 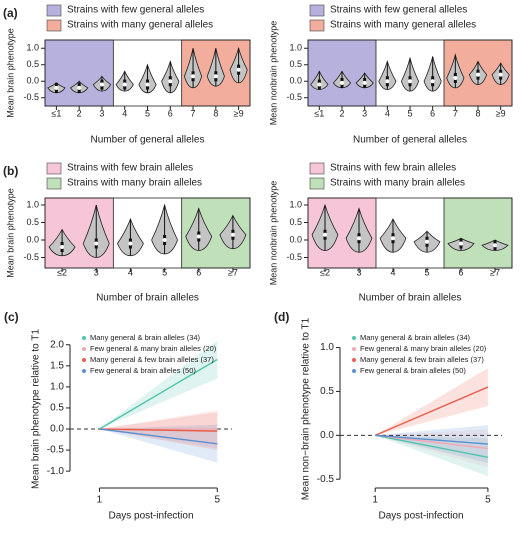 What do you see at coordinates (281, 317) in the screenshot?
I see `panel-label: (d)` at bounding box center [281, 317].